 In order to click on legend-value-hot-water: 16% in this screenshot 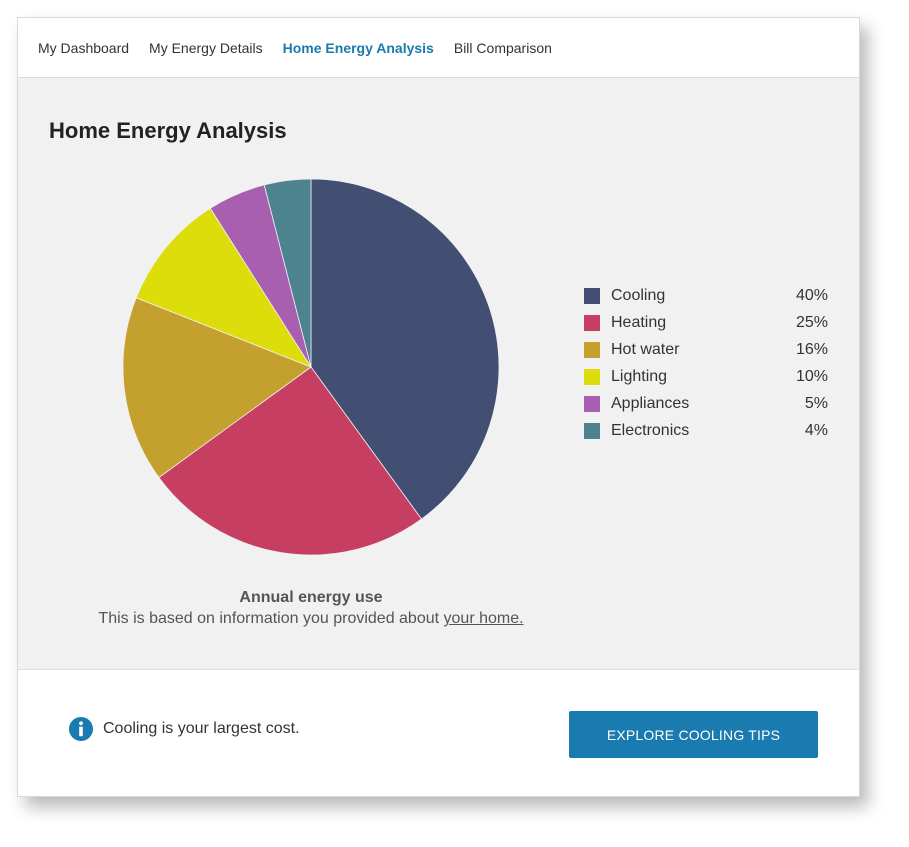, I will do `click(811, 349)`.